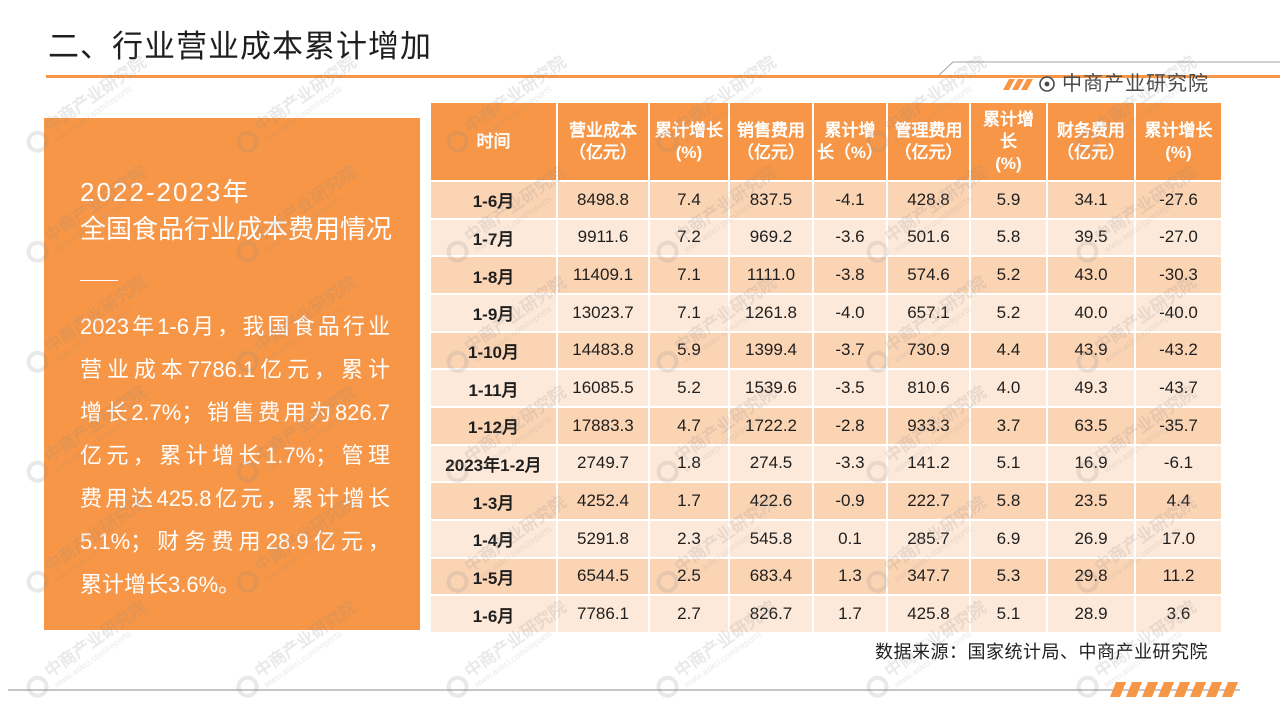 This screenshot has width=1280, height=720. I want to click on value-cell: 34.1, so click(1091, 200).